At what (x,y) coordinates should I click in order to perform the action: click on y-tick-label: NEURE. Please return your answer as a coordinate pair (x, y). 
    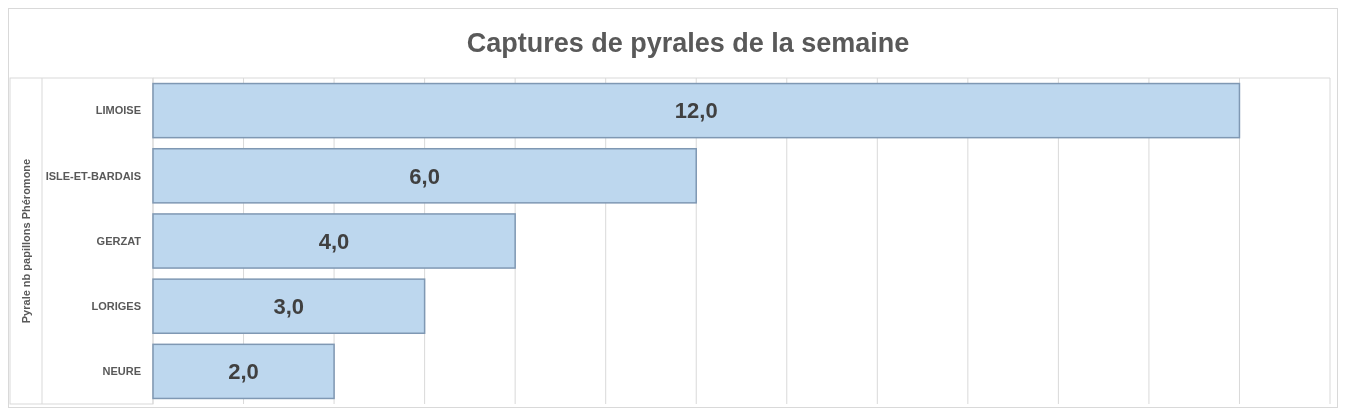
    Looking at the image, I should click on (121, 371).